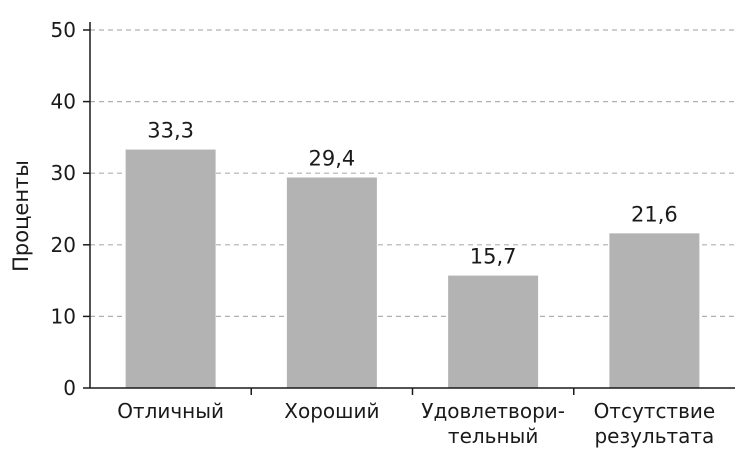  I want to click on x-category-label: Отсутствие, so click(655, 411).